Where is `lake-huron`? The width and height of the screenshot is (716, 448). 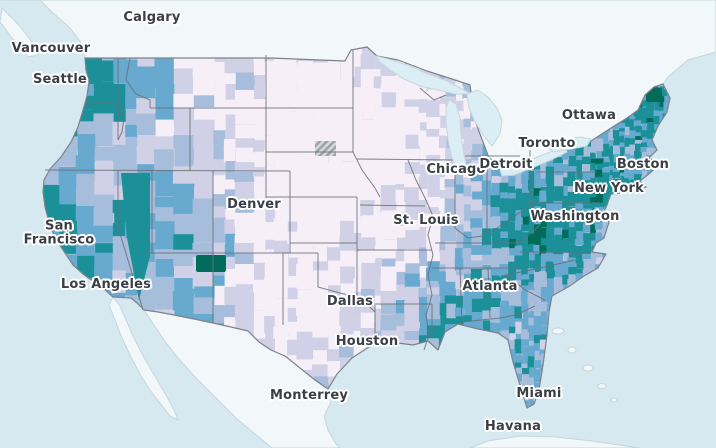
lake-huron is located at coordinates (484, 118).